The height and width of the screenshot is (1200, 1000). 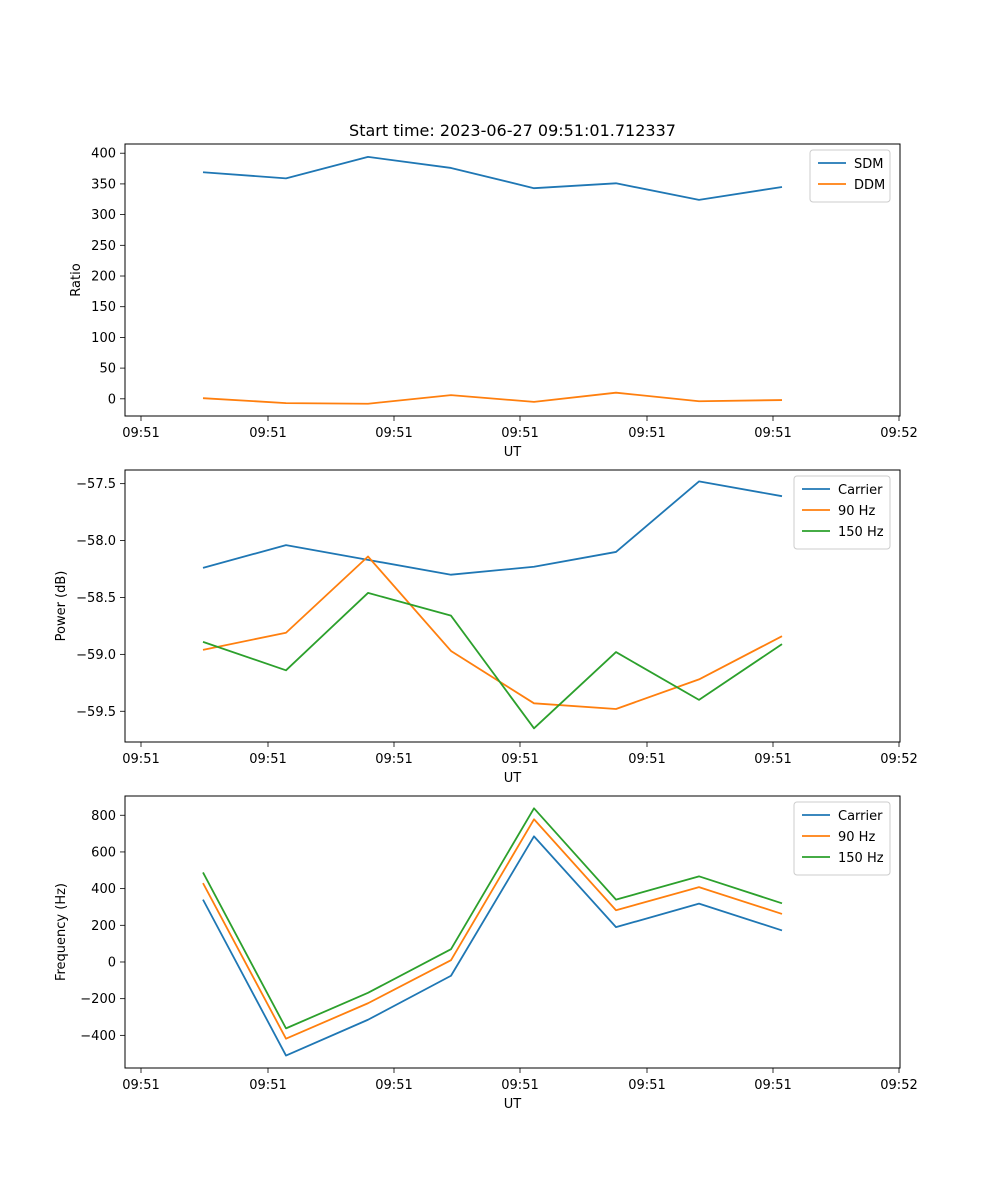 I want to click on y-tick-label: 300, so click(x=103, y=215).